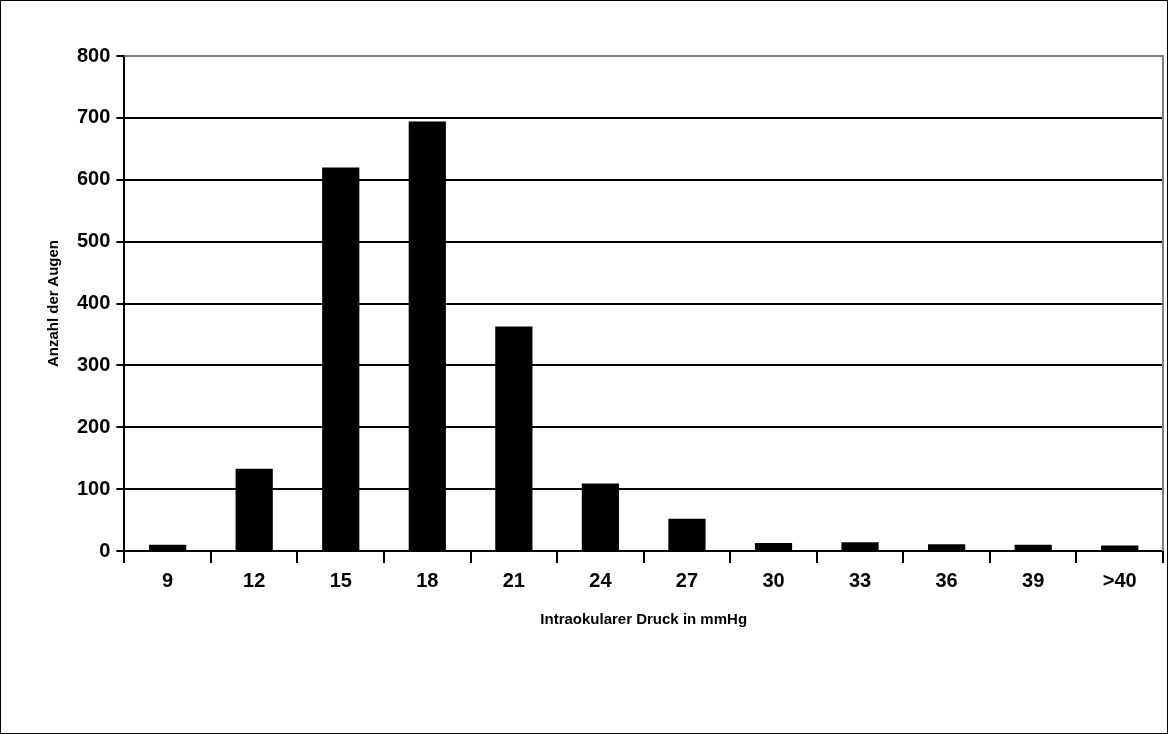 The image size is (1168, 734). I want to click on y-axis-title: Anzahl der Augen, so click(53, 303).